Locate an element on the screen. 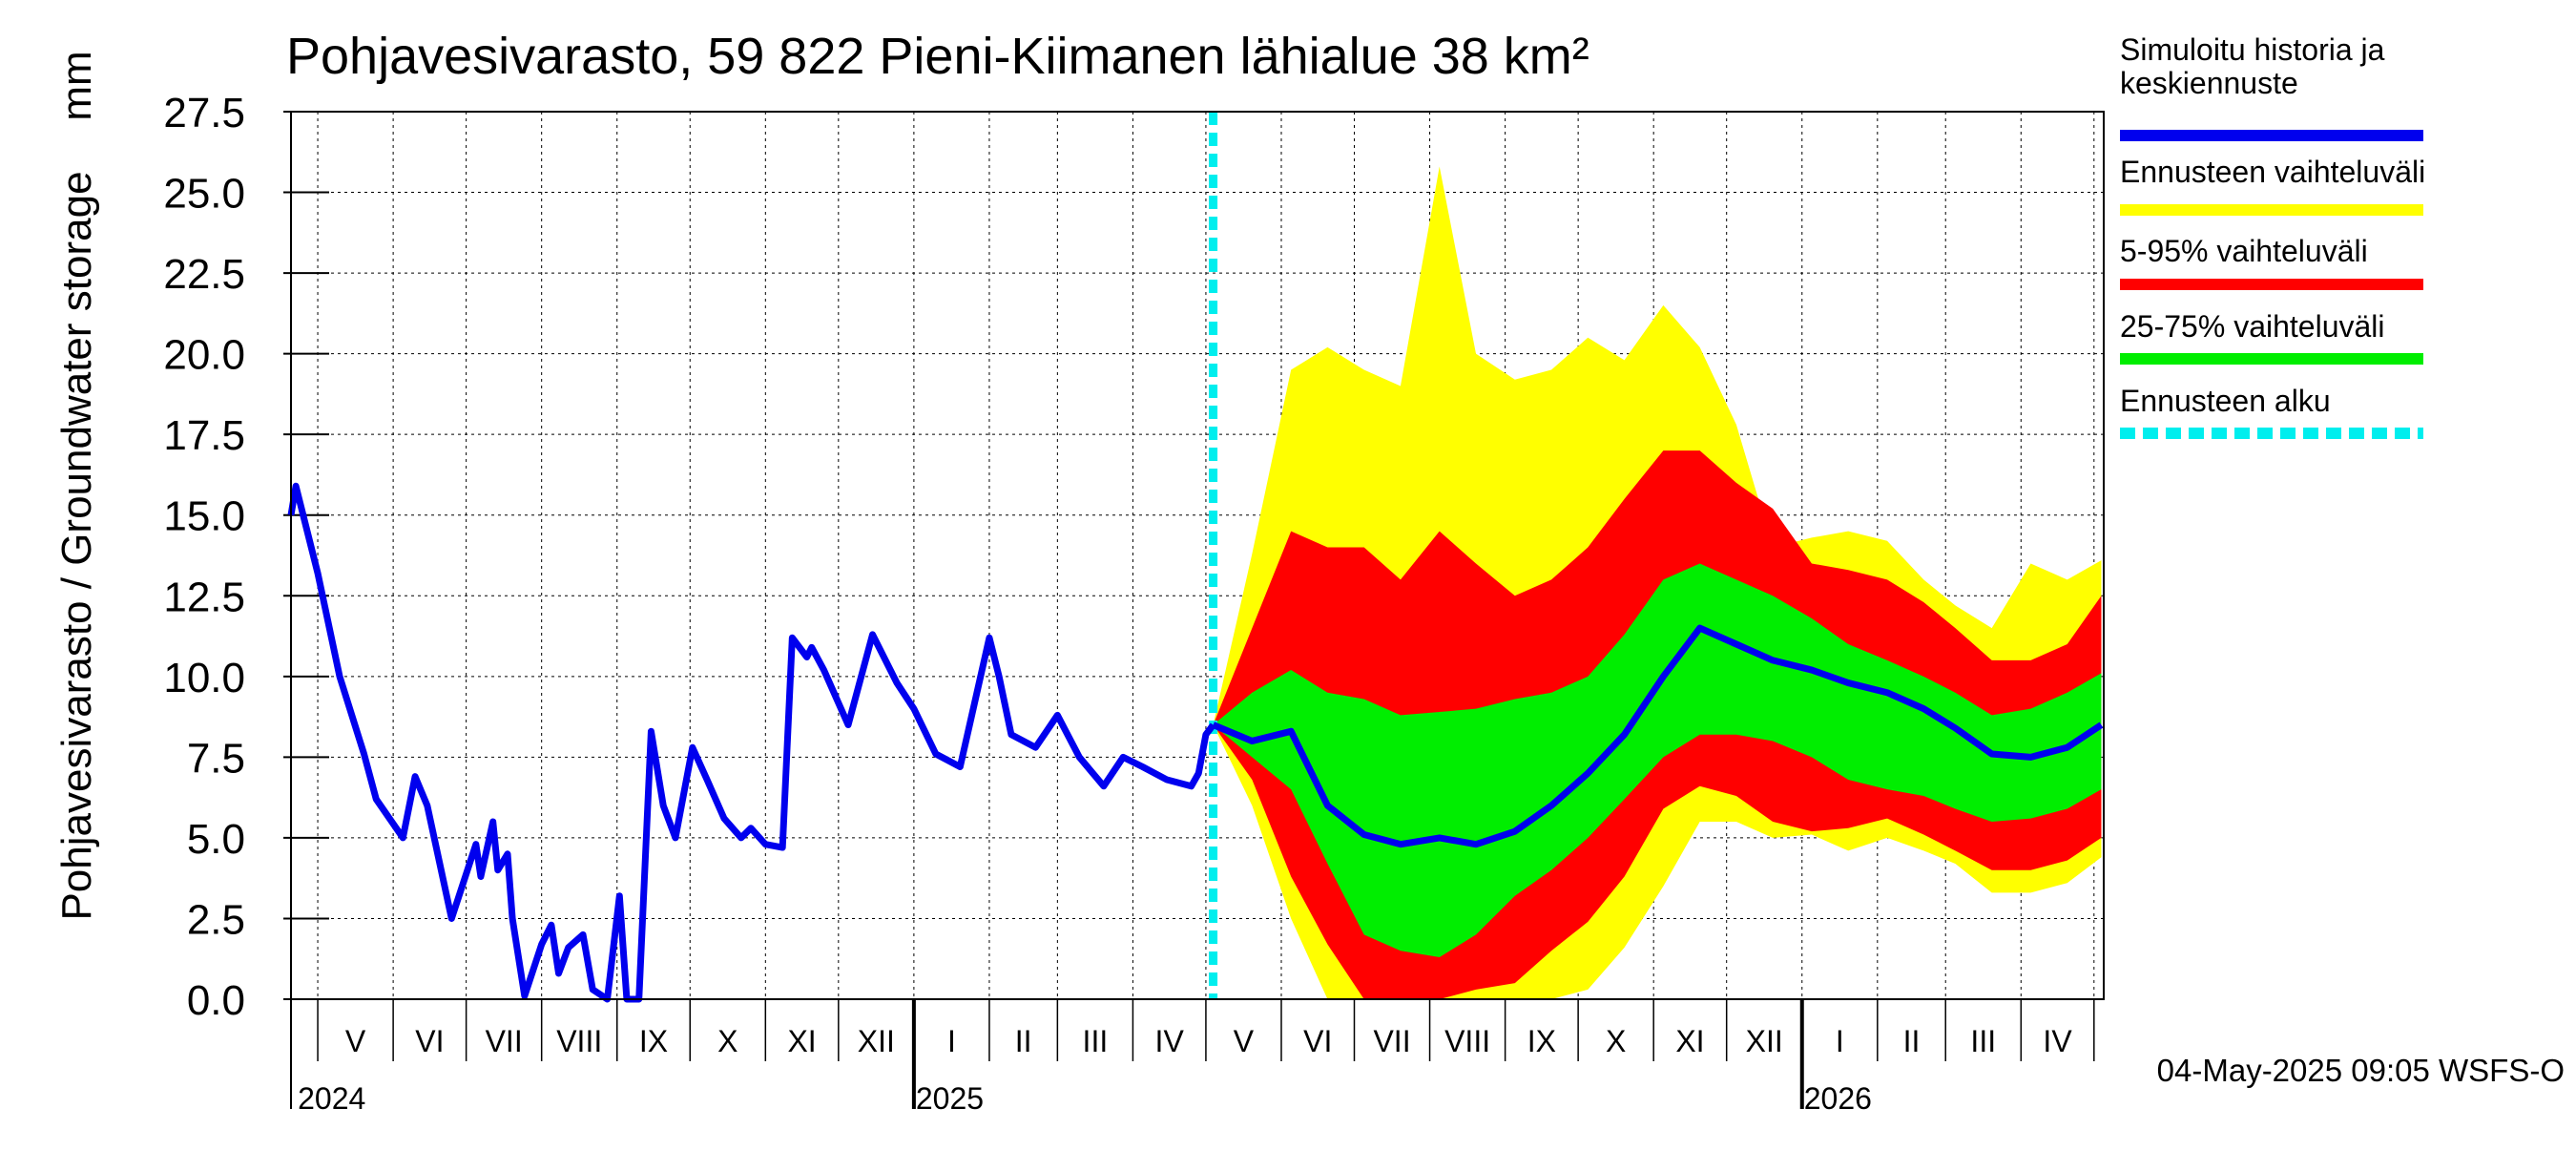  legend-label: 5-95% vaihteluväli is located at coordinates (2244, 251).